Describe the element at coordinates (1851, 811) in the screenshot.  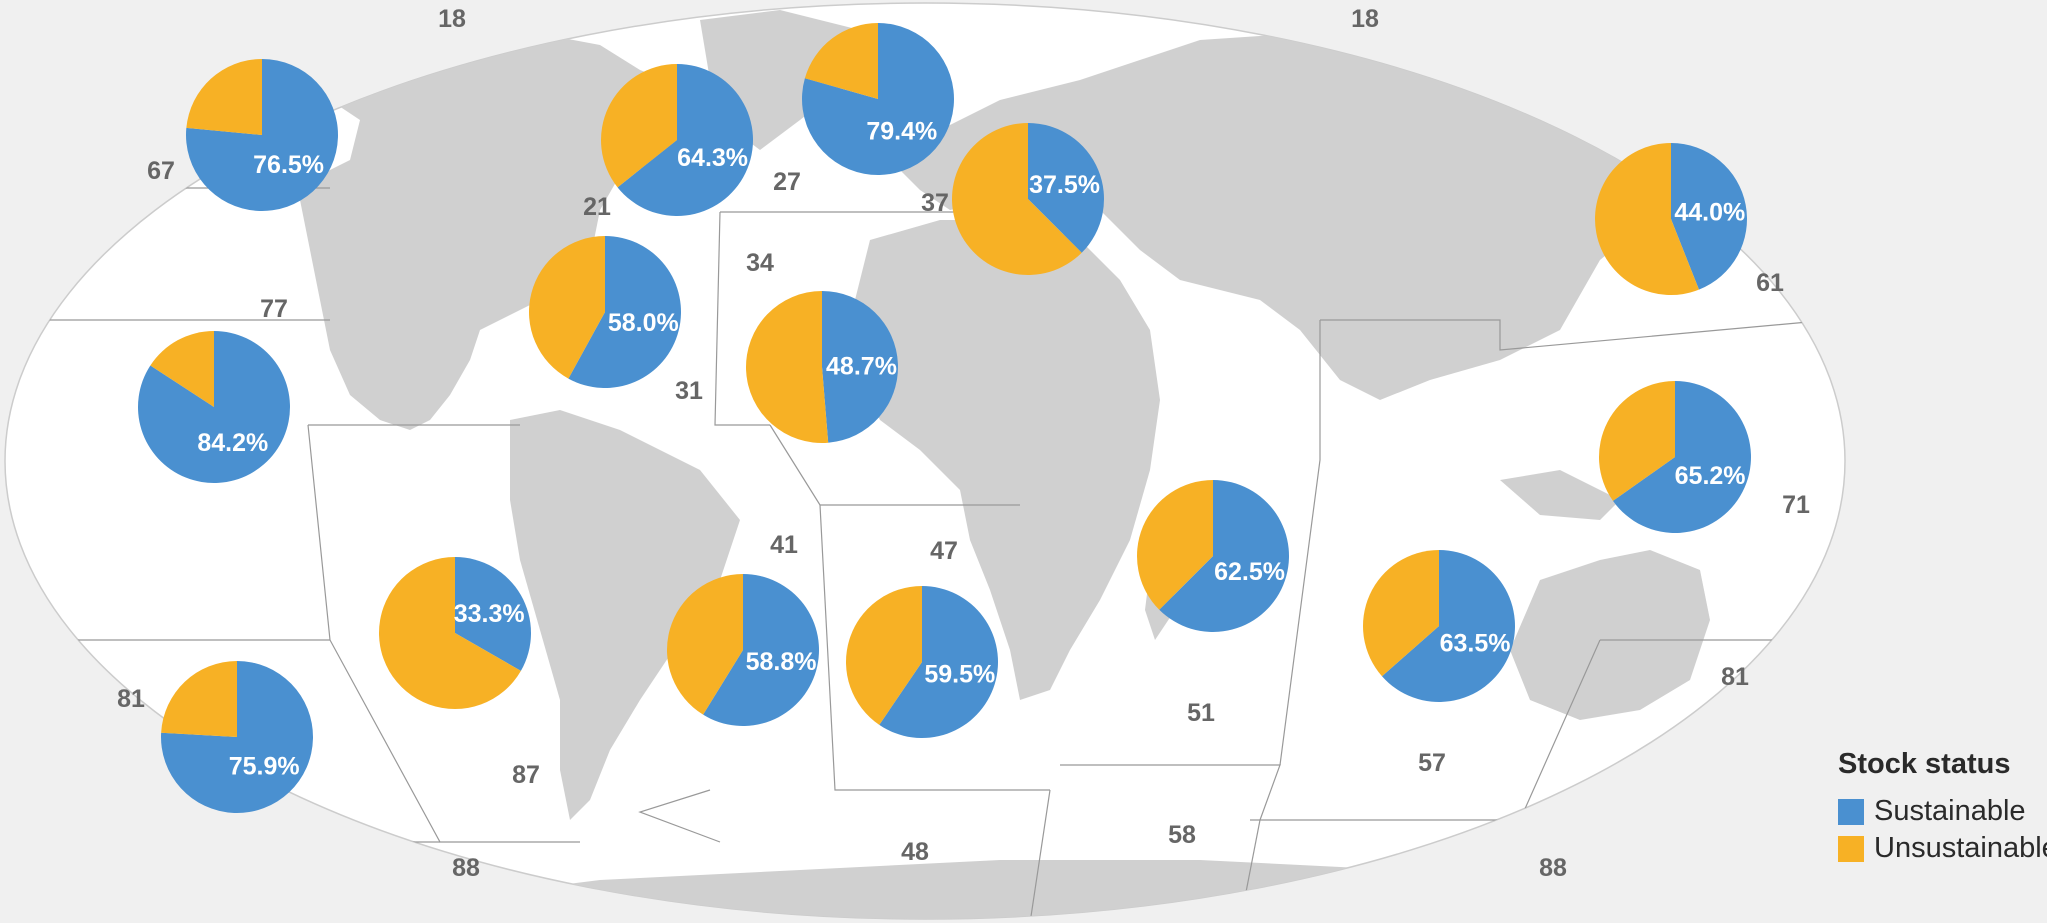
I see `legend-swatch-sustainable` at that location.